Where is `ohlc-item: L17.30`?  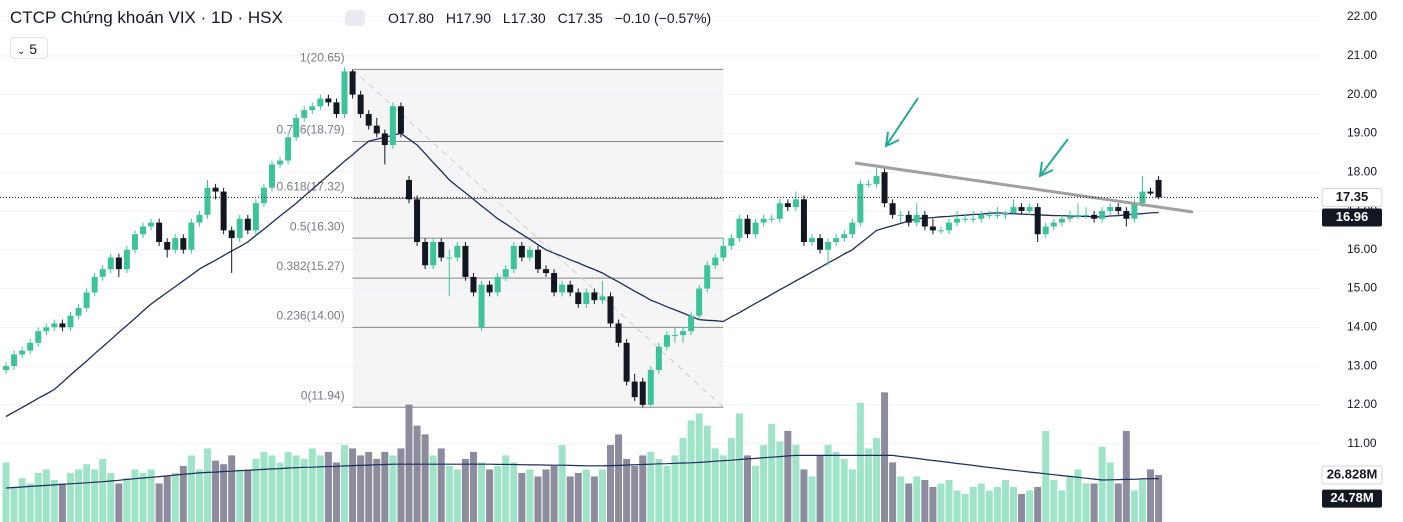 ohlc-item: L17.30 is located at coordinates (524, 18).